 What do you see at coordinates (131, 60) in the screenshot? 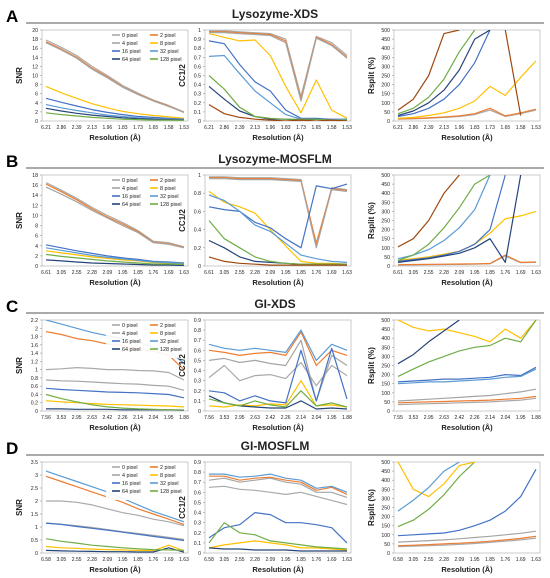
I see `legend-label: 64 pixel` at bounding box center [131, 60].